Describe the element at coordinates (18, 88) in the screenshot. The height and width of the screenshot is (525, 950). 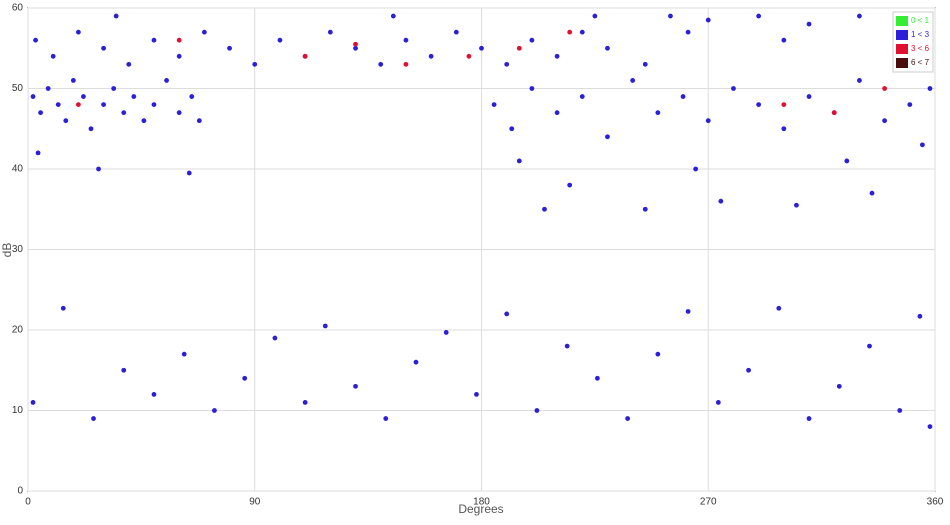
I see `y-tick-label: 50` at that location.